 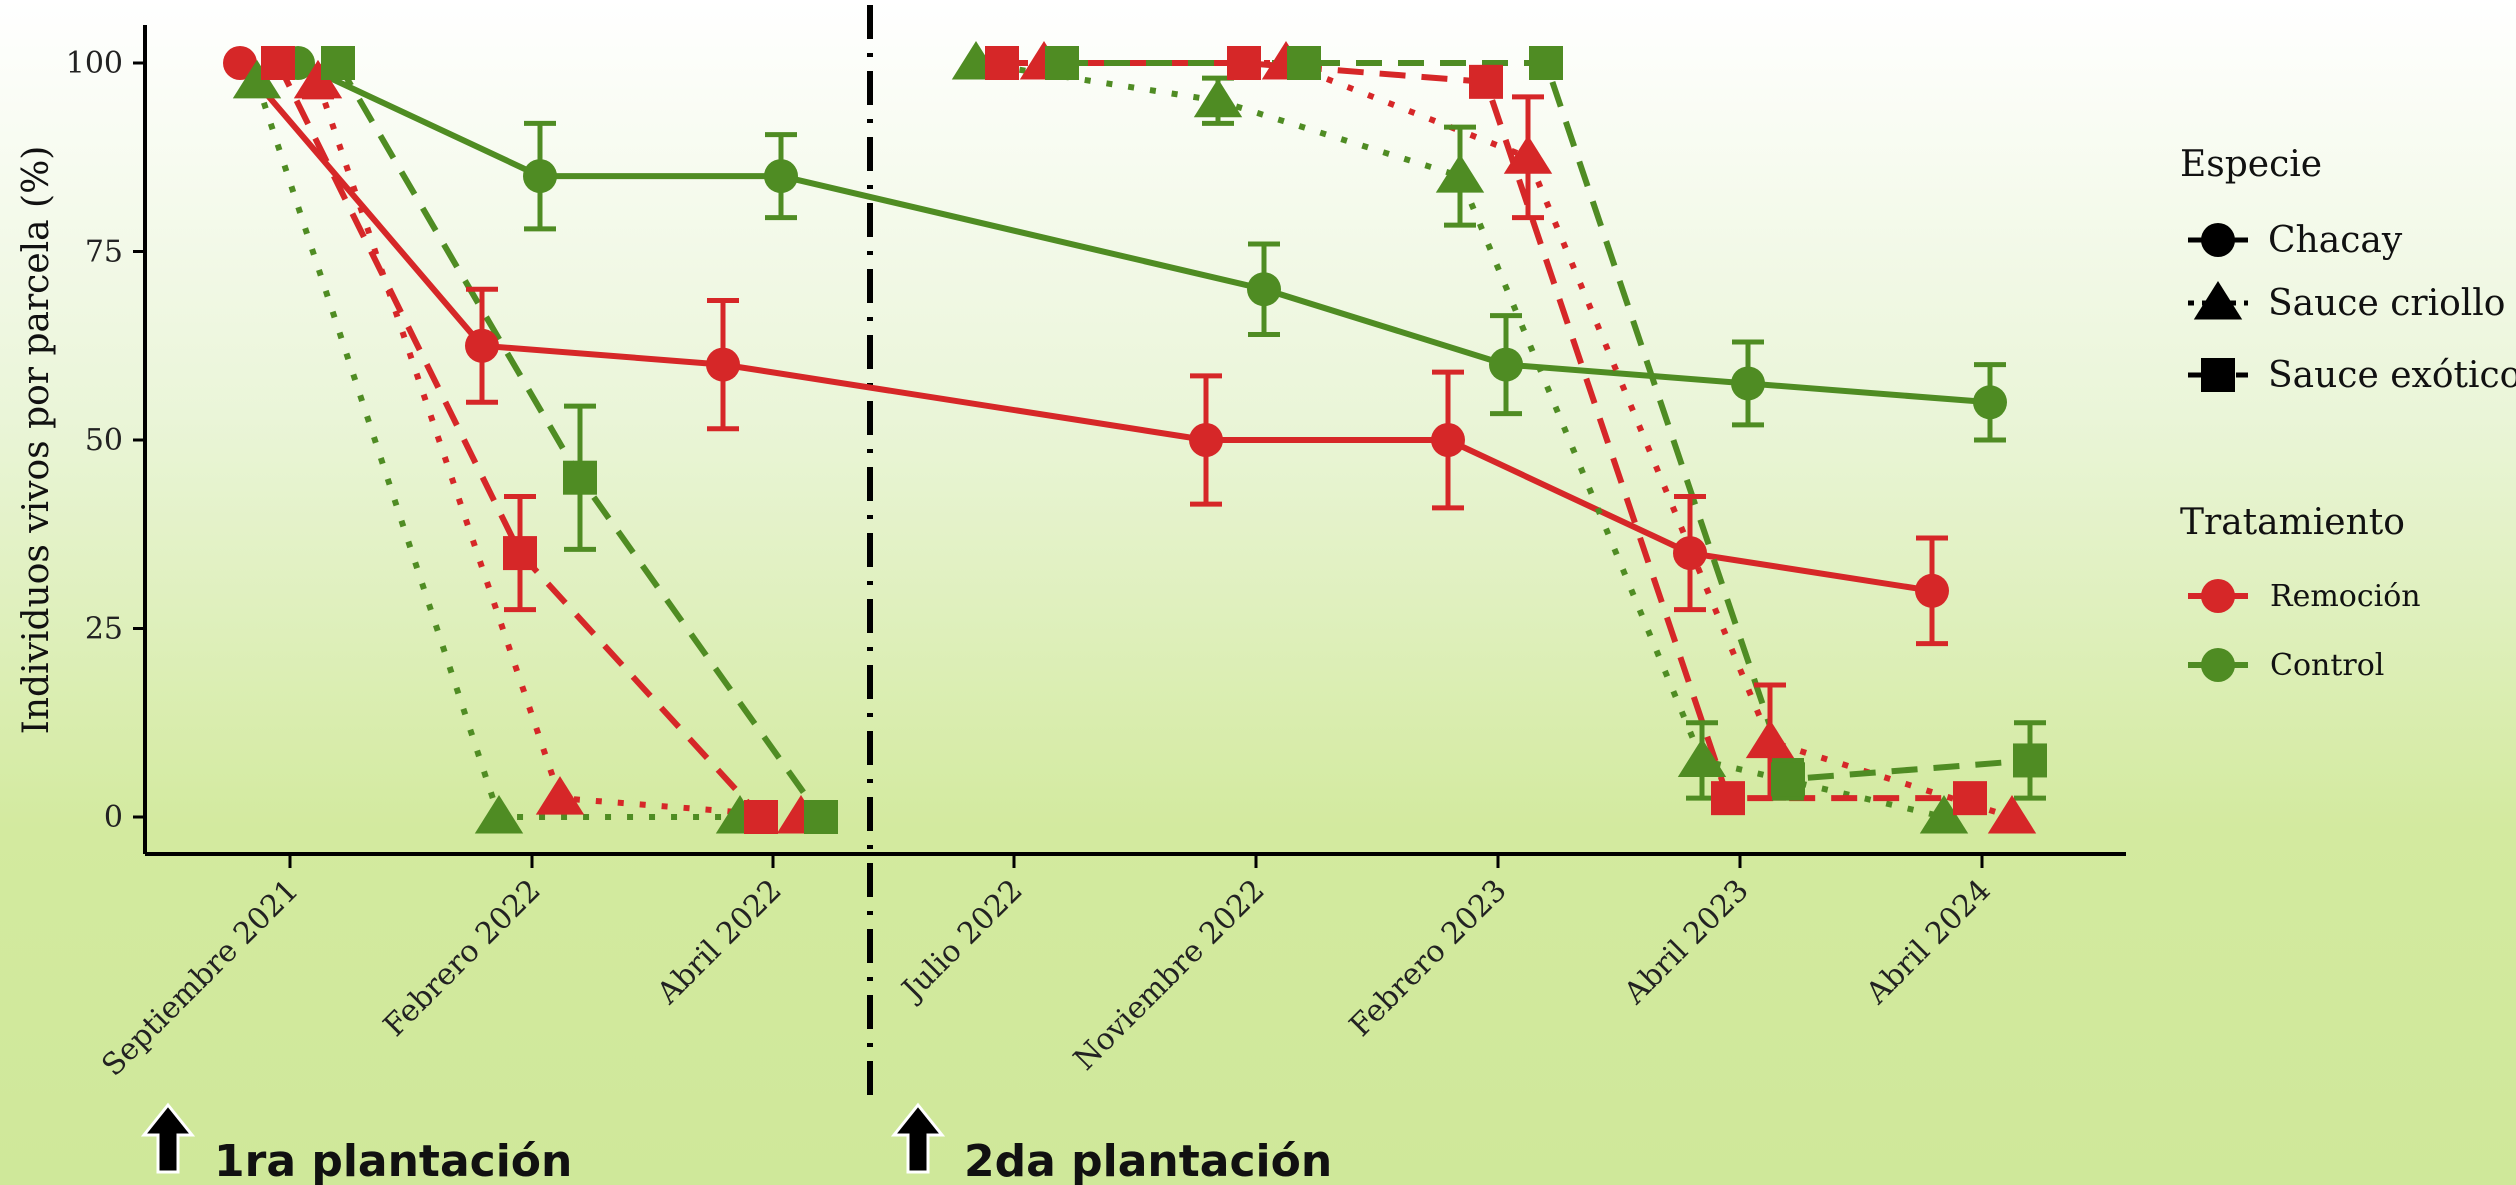 I want to click on planting-annotations: 1ra plantación 2da plantación, so click(x=736, y=1143).